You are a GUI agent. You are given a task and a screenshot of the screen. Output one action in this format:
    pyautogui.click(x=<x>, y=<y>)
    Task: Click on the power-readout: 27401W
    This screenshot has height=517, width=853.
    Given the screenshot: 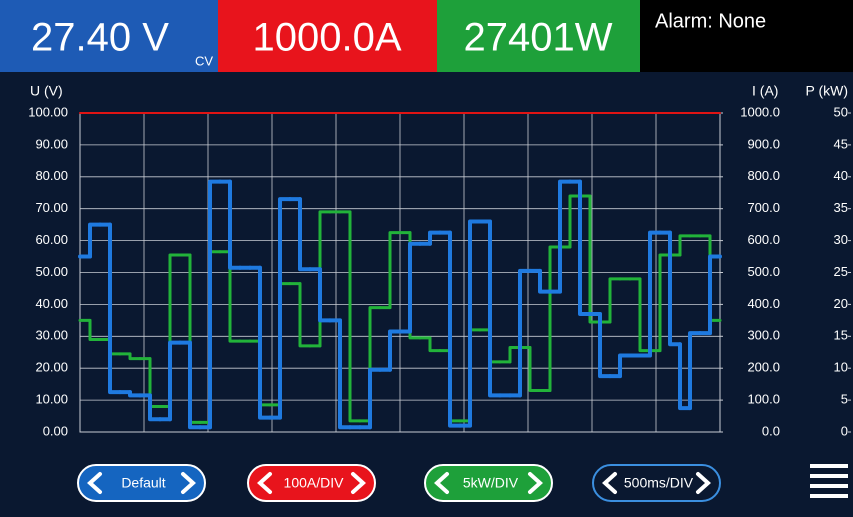 What is the action you would take?
    pyautogui.click(x=538, y=38)
    